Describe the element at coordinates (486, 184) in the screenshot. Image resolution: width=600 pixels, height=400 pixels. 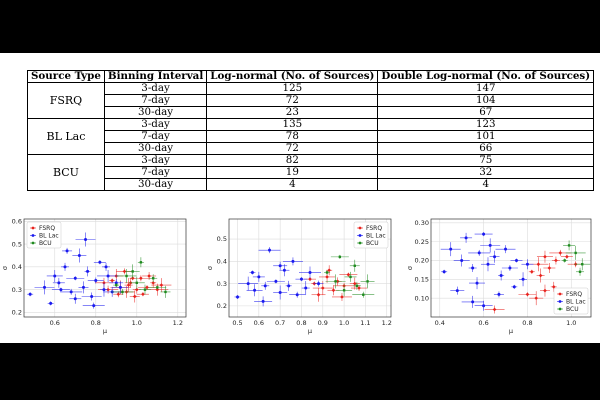
I see `double-cell: 4` at that location.